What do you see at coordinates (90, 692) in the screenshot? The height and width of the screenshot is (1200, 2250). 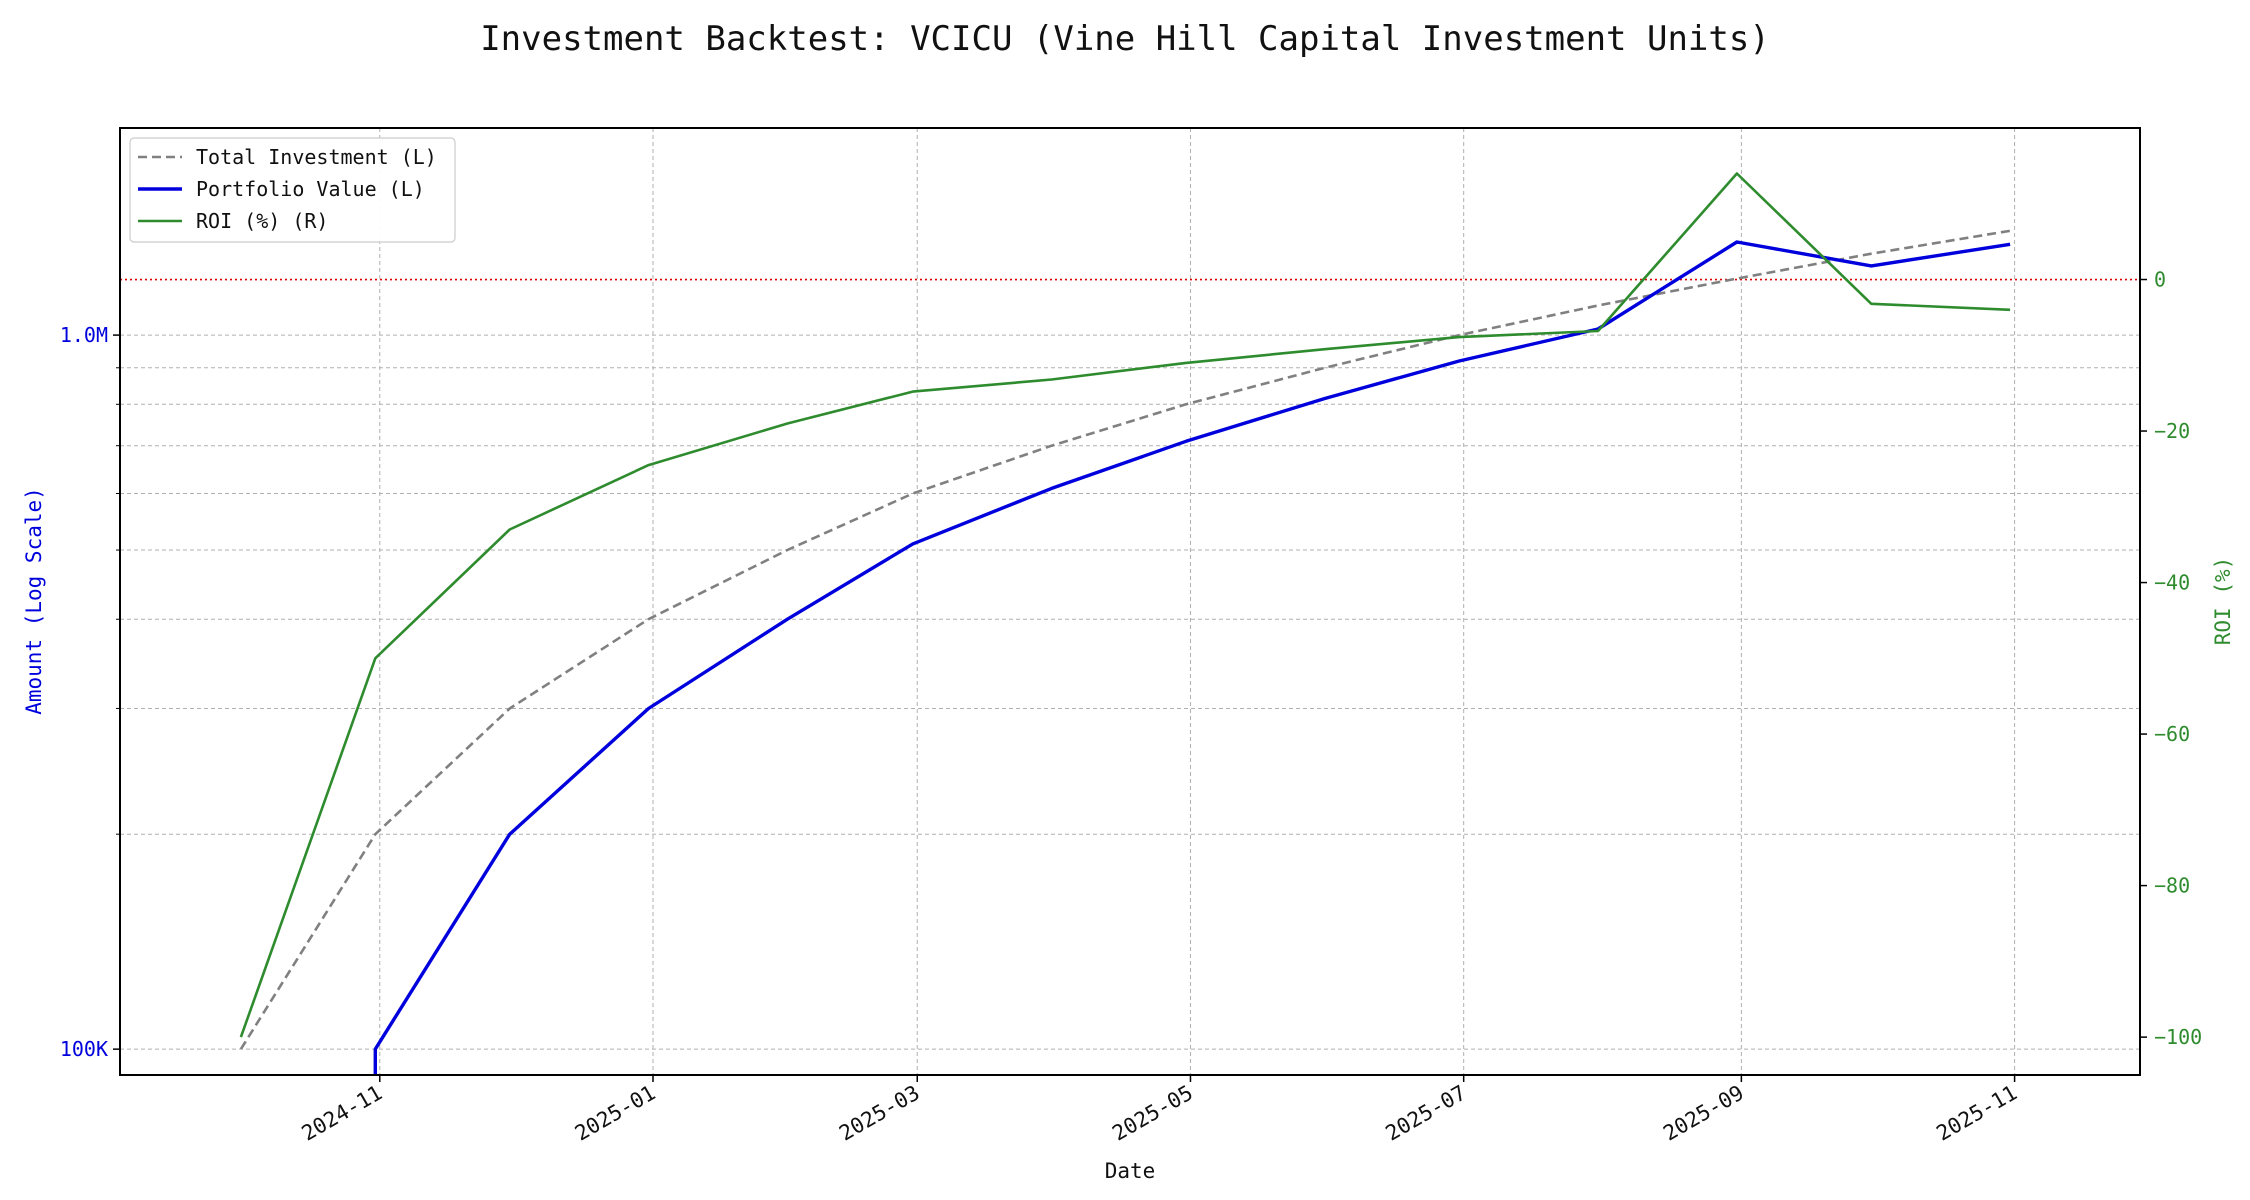 I see `left-y-axis: 100K 1.0M` at bounding box center [90, 692].